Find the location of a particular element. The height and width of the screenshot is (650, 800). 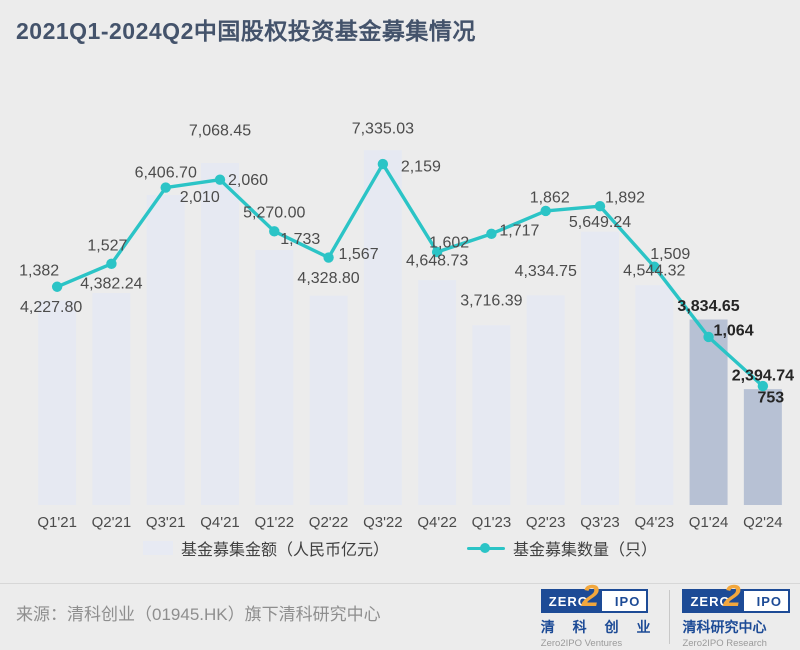

bar-label-Q2'21: 4,382.24 is located at coordinates (111, 284).